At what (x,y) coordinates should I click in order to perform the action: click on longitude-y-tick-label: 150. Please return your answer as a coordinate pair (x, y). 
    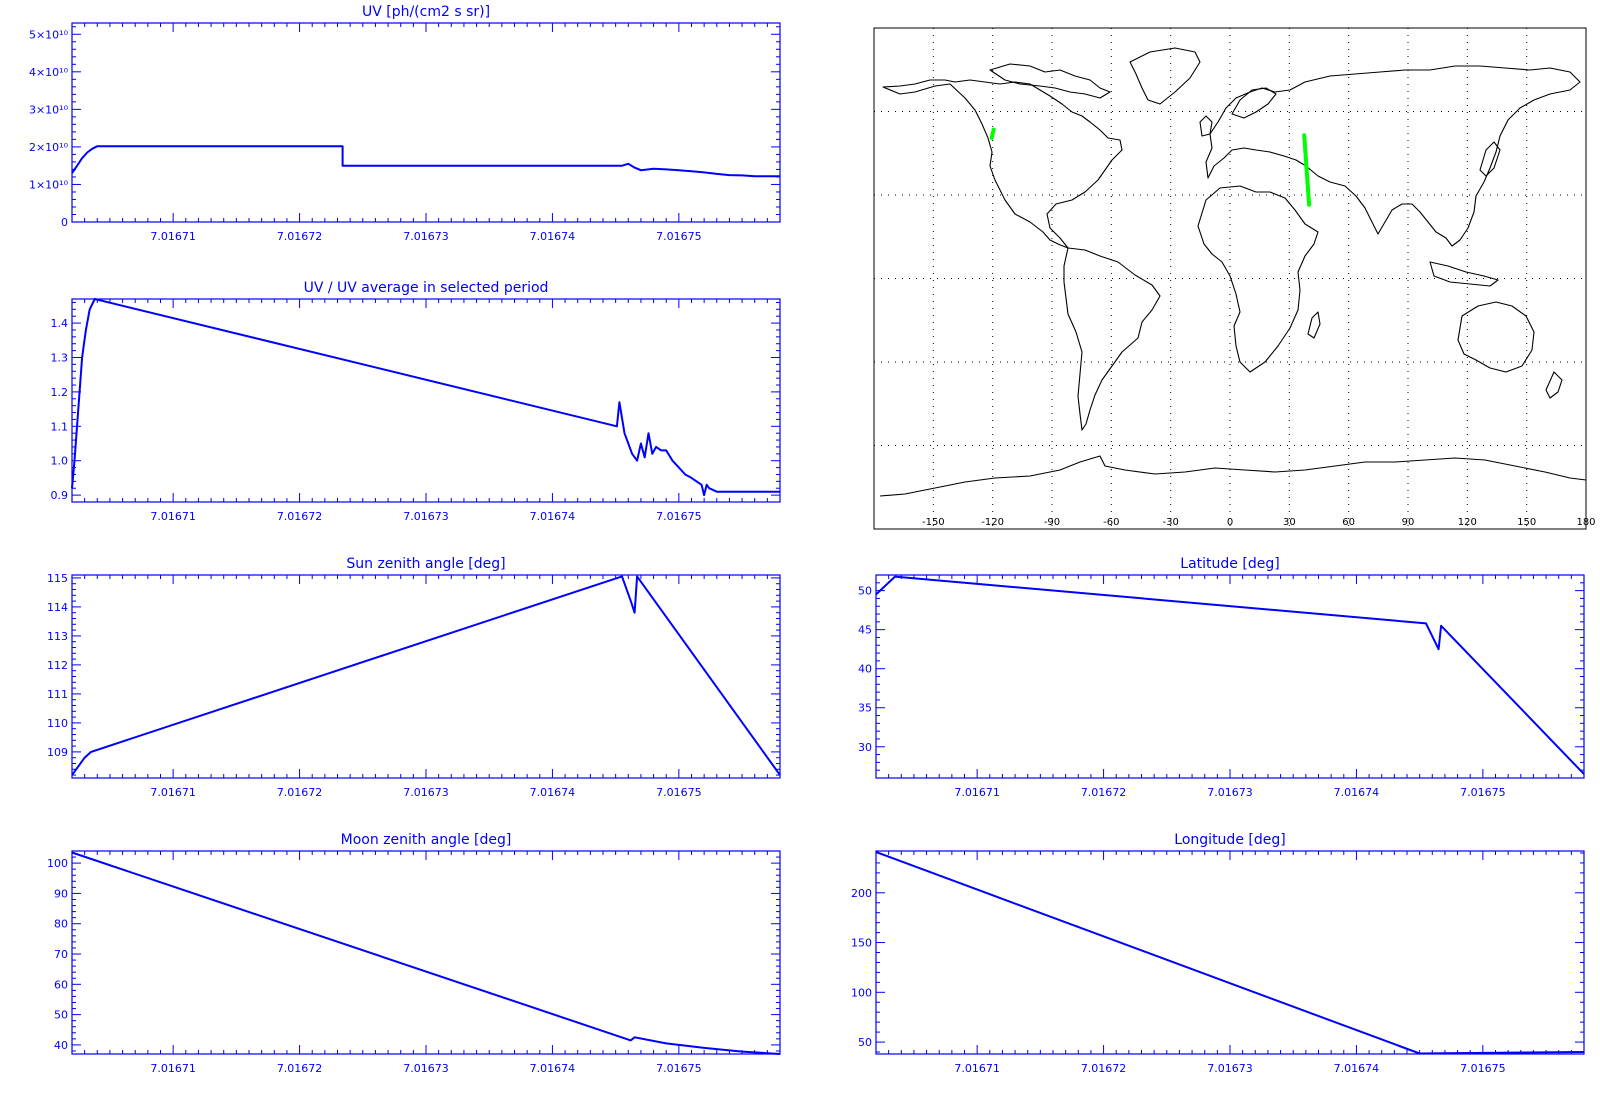
    Looking at the image, I should click on (861, 943).